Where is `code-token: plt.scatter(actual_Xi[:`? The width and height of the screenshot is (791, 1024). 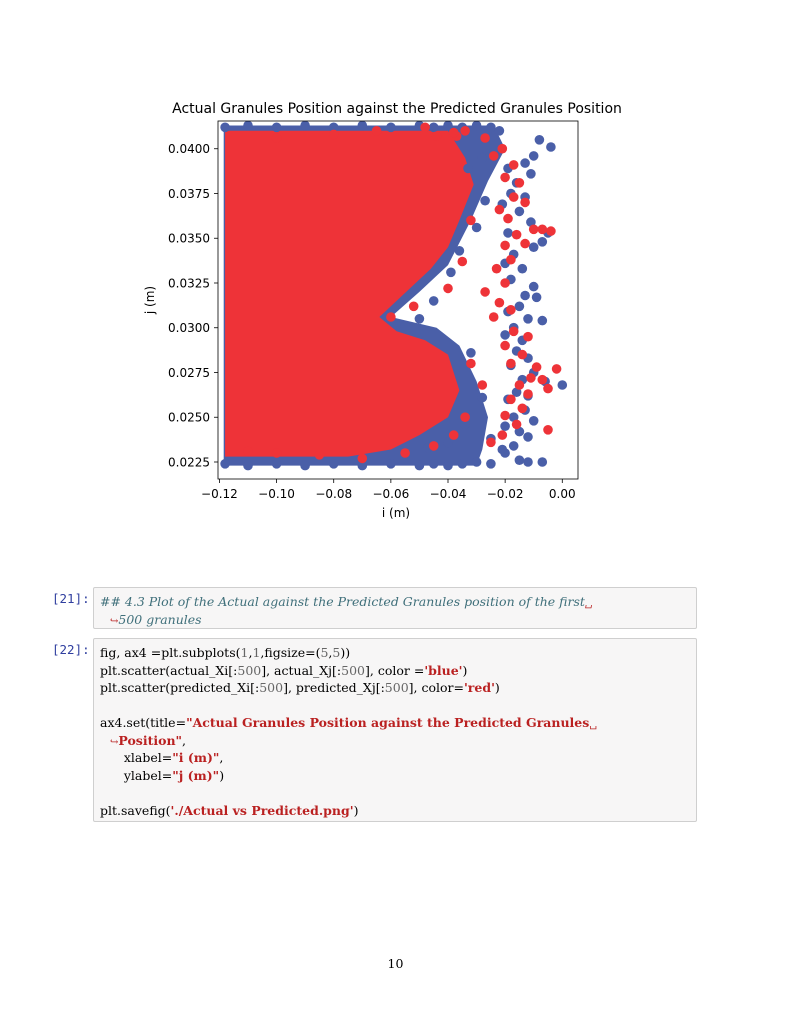
code-token: plt.scatter(actual_Xi[: is located at coordinates (169, 670).